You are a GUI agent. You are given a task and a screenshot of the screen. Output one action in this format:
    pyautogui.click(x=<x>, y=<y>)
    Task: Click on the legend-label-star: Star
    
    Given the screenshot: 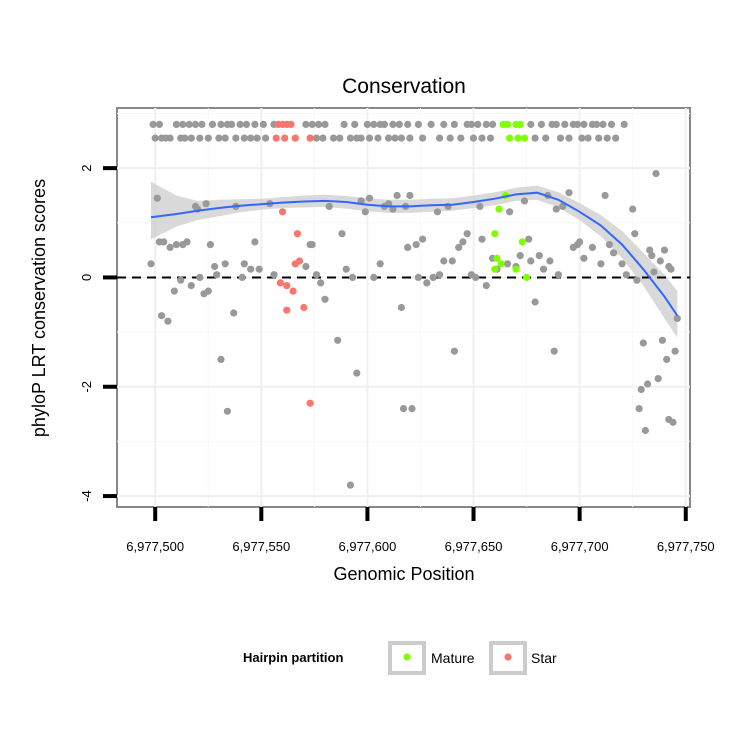 What is the action you would take?
    pyautogui.click(x=544, y=658)
    